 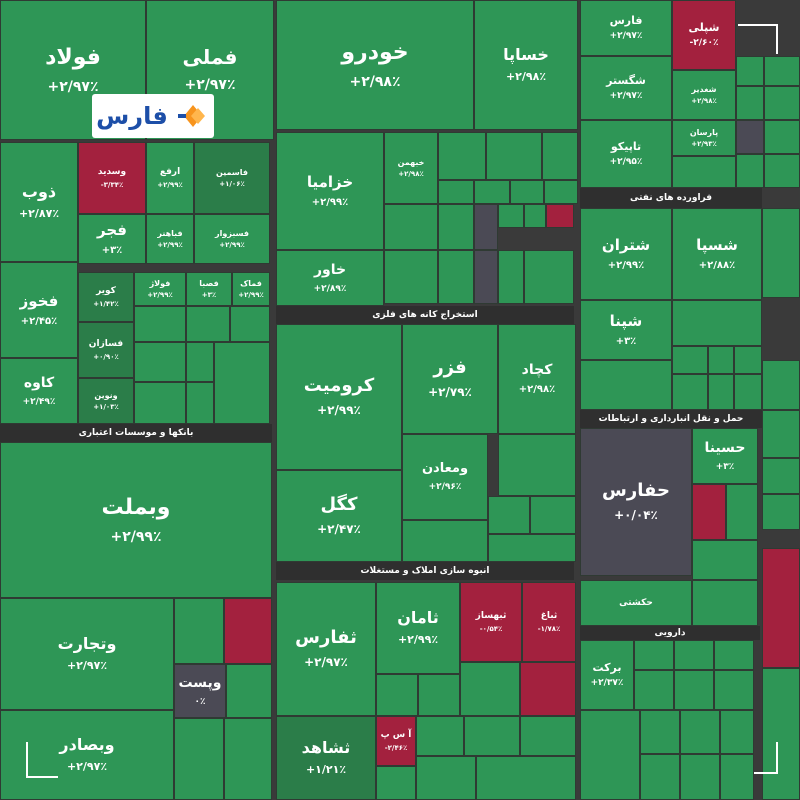 What do you see at coordinates (160, 289) in the screenshot?
I see `stock-tile: فولاژ +۲/۹۹٪` at bounding box center [160, 289].